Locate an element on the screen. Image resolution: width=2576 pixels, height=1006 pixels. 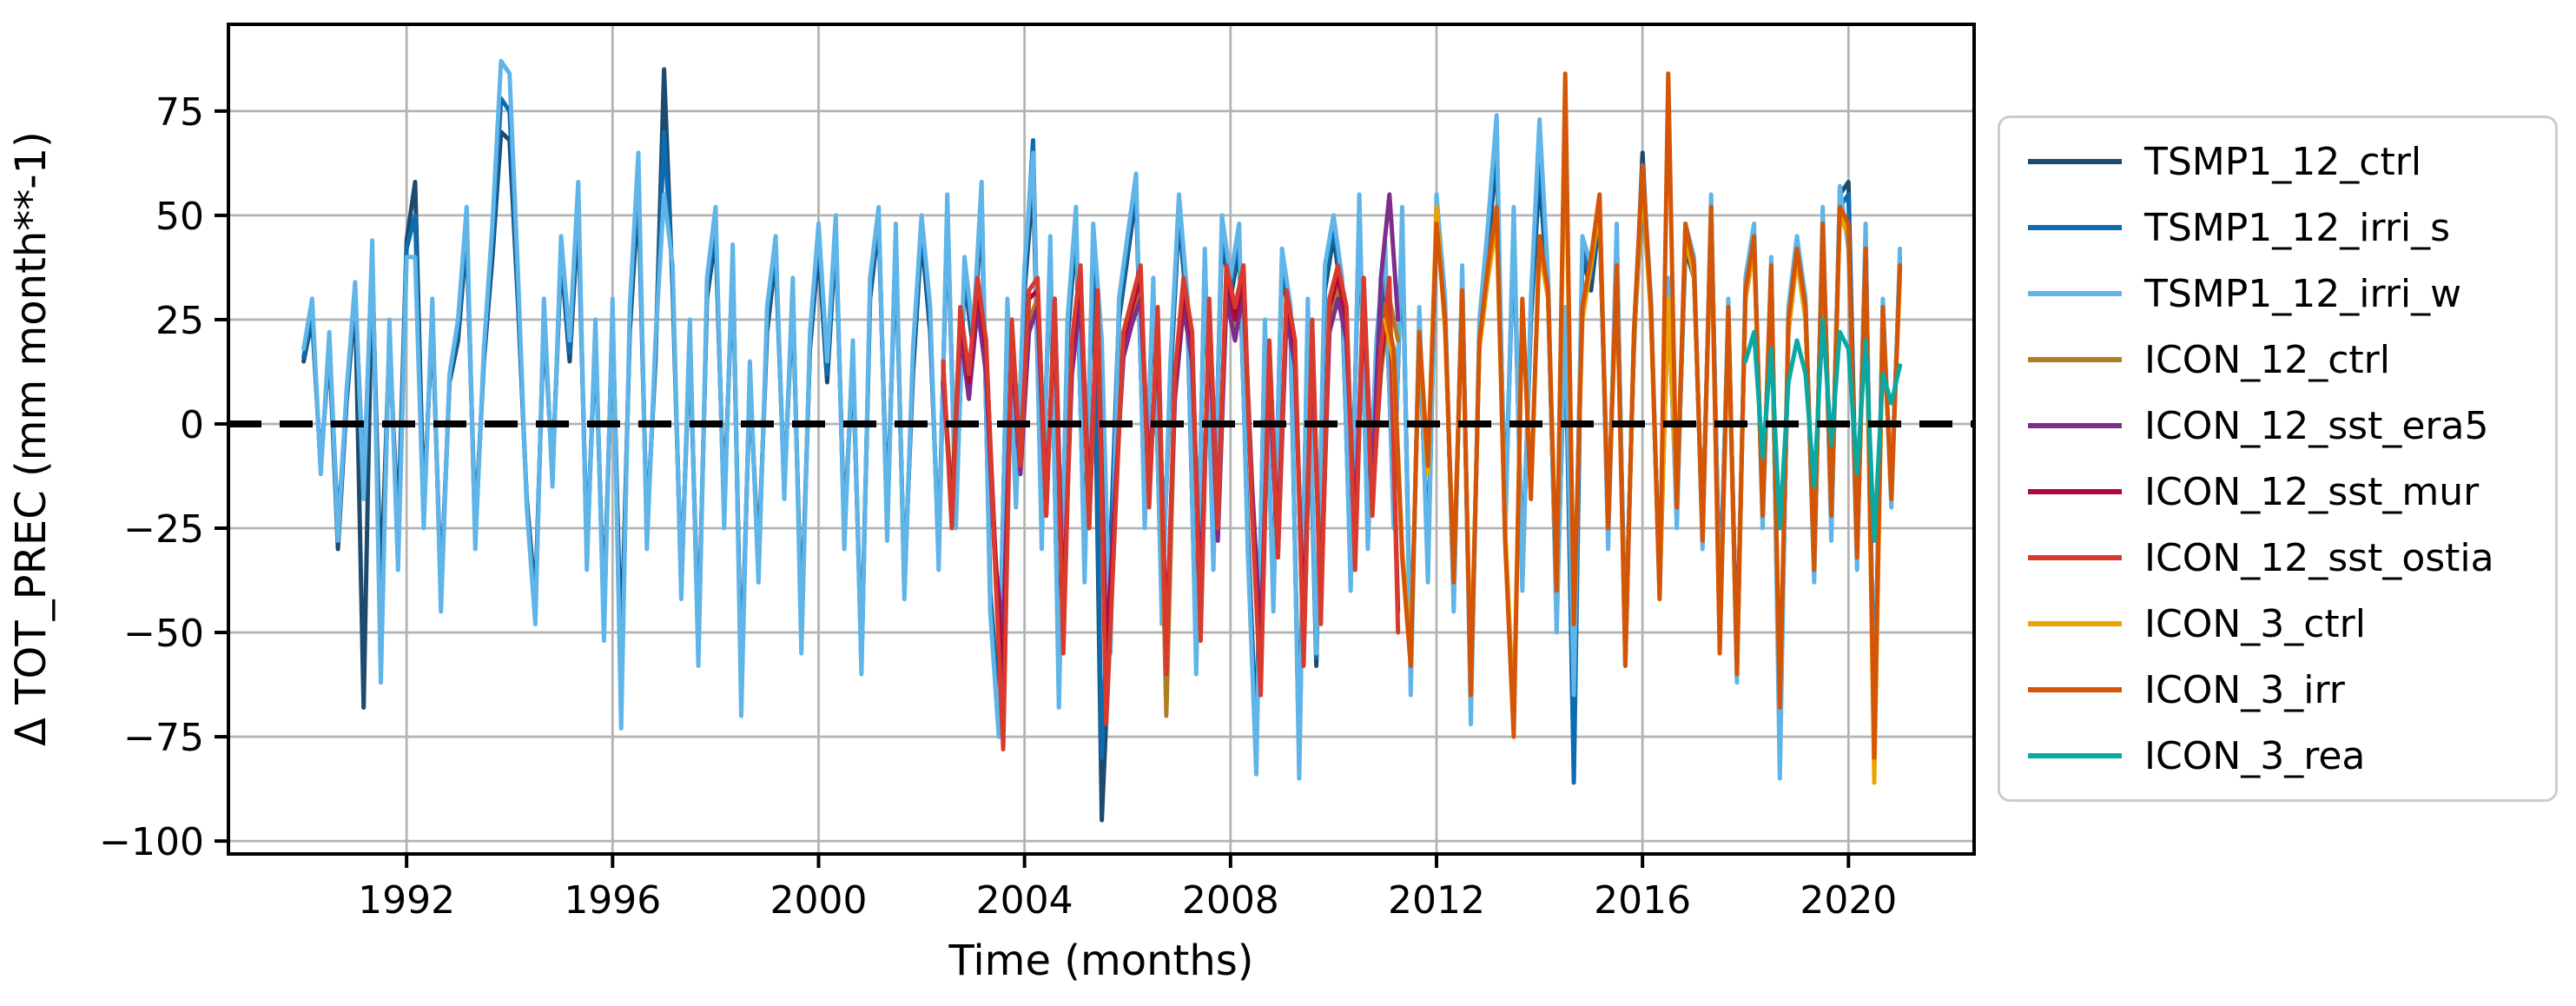
legend-item-TSMP1_12_irri_w: TSMP1_12_irri_w is located at coordinates (2277, 294).